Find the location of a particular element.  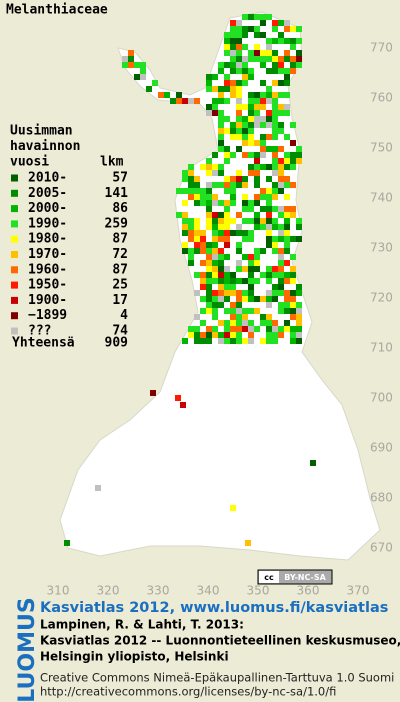

y-tick-label: 760 is located at coordinates (381, 98).